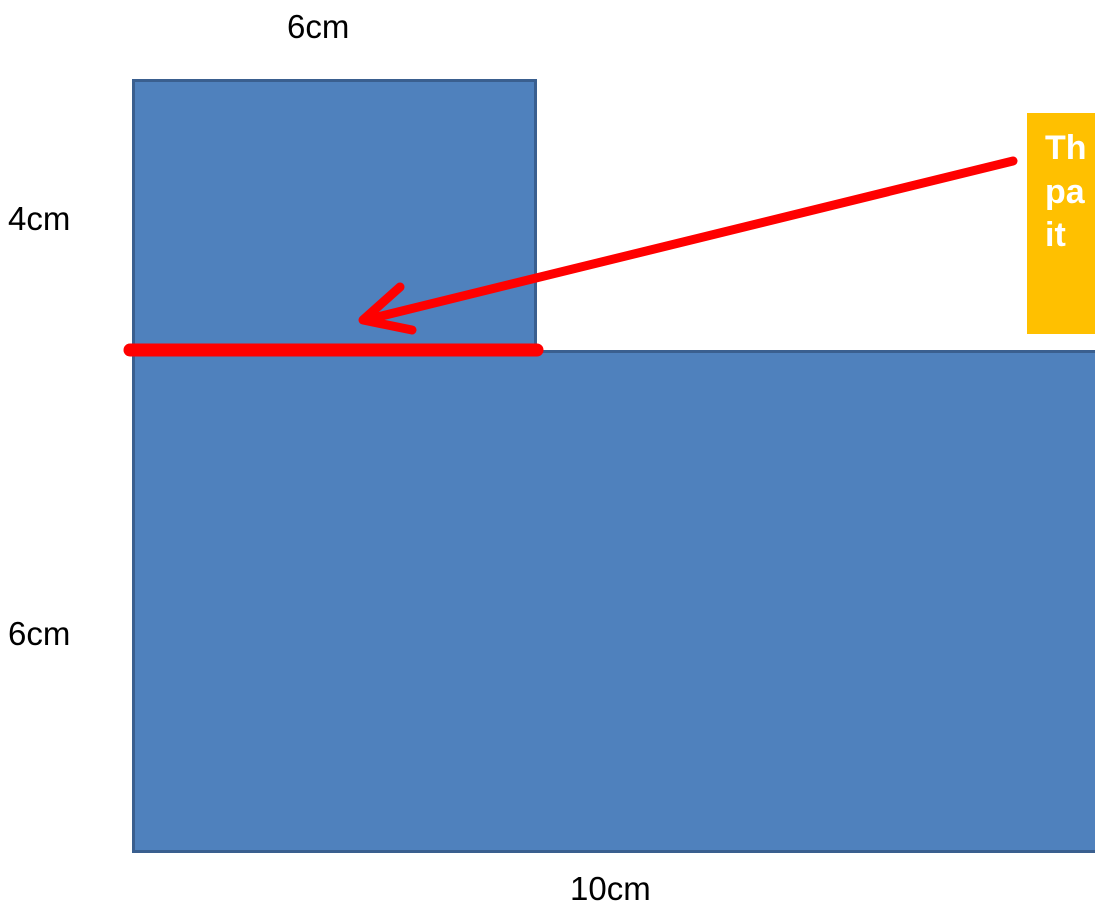  I want to click on callout-line-2: pa, so click(1065, 191).